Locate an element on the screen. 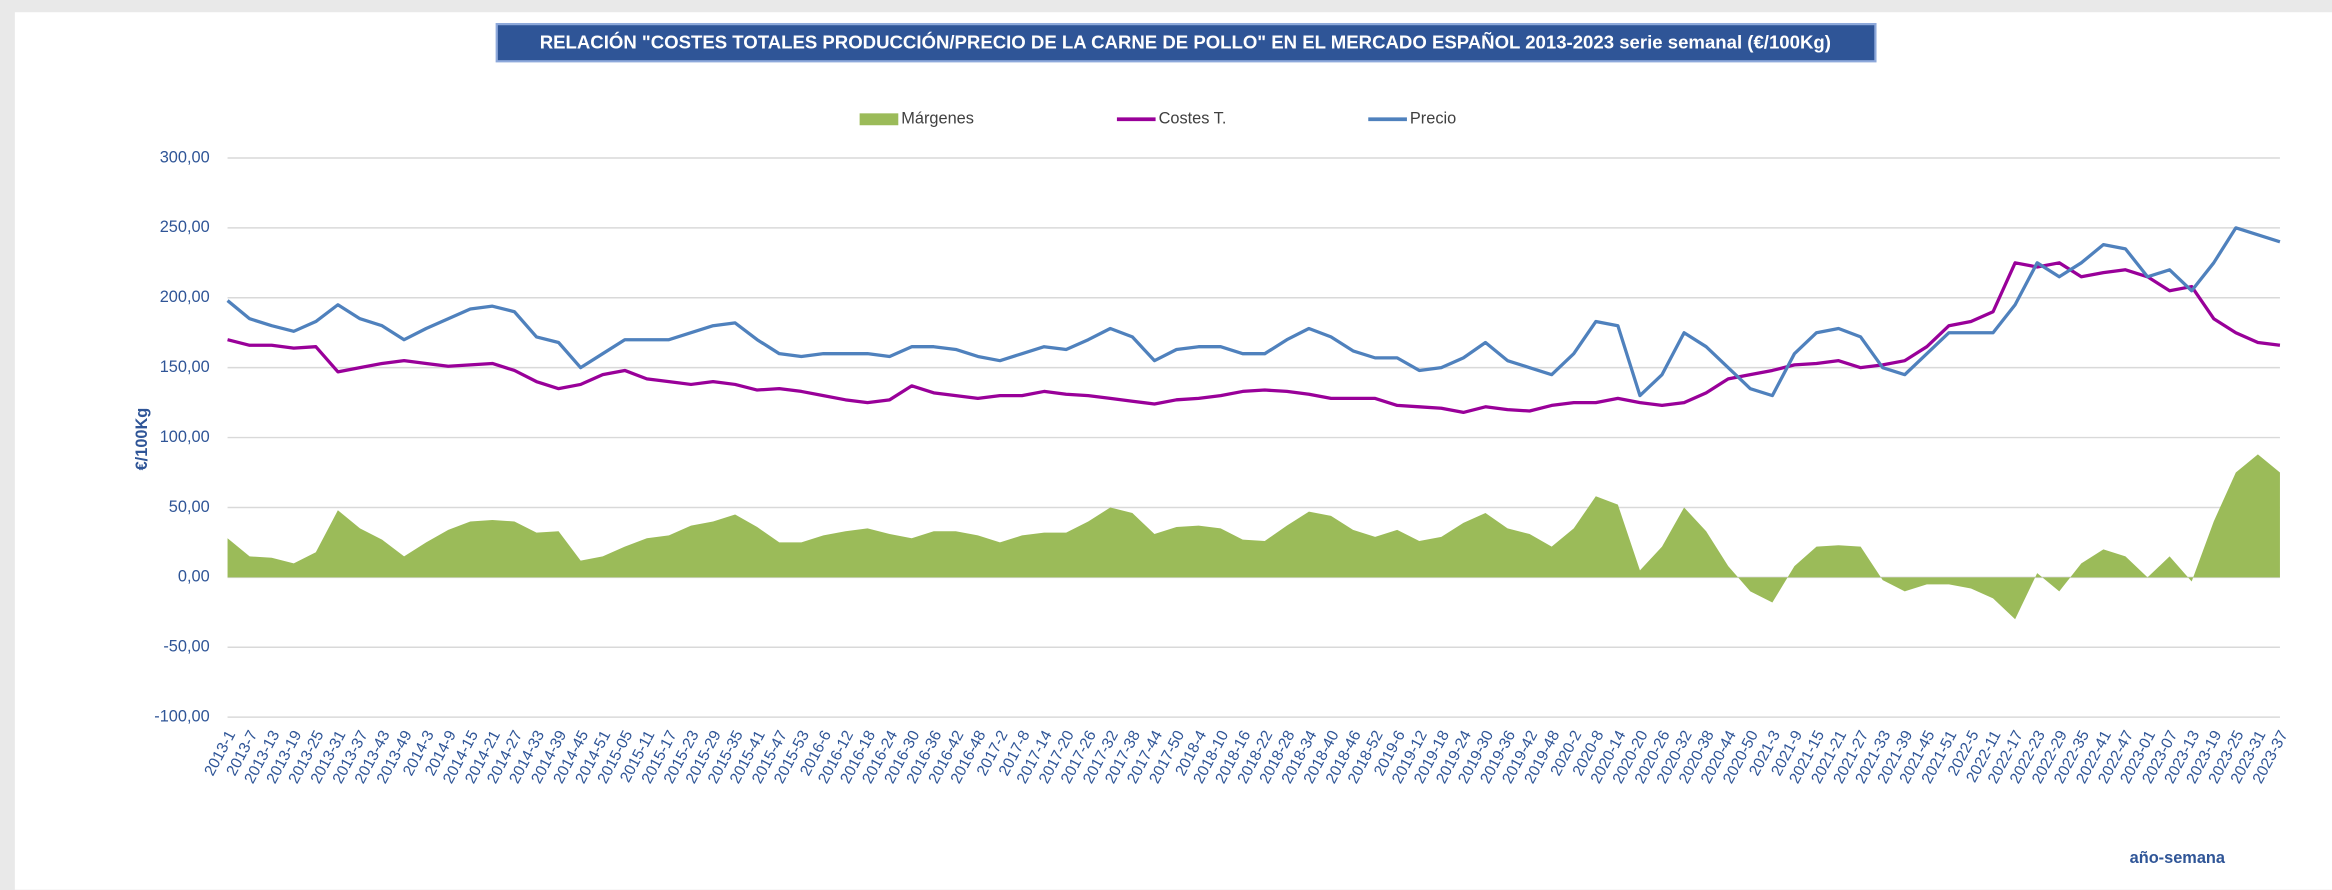 The height and width of the screenshot is (890, 2332). y-axis-title: €/100Kg is located at coordinates (142, 439).